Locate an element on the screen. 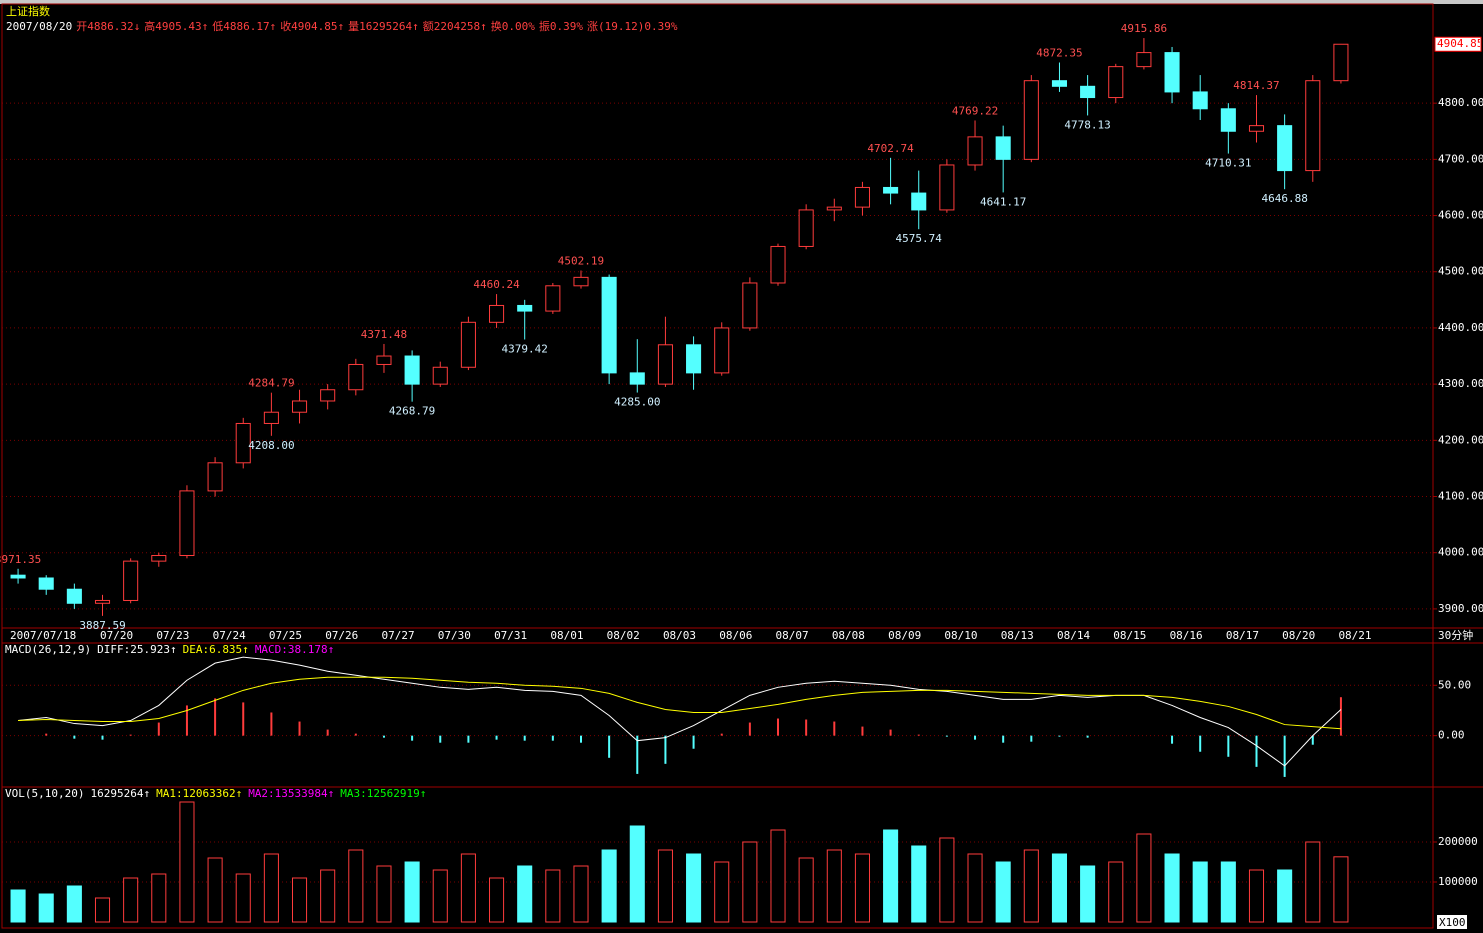 This screenshot has width=1483, height=933. x-tick-label: 08/10 is located at coordinates (960, 635).